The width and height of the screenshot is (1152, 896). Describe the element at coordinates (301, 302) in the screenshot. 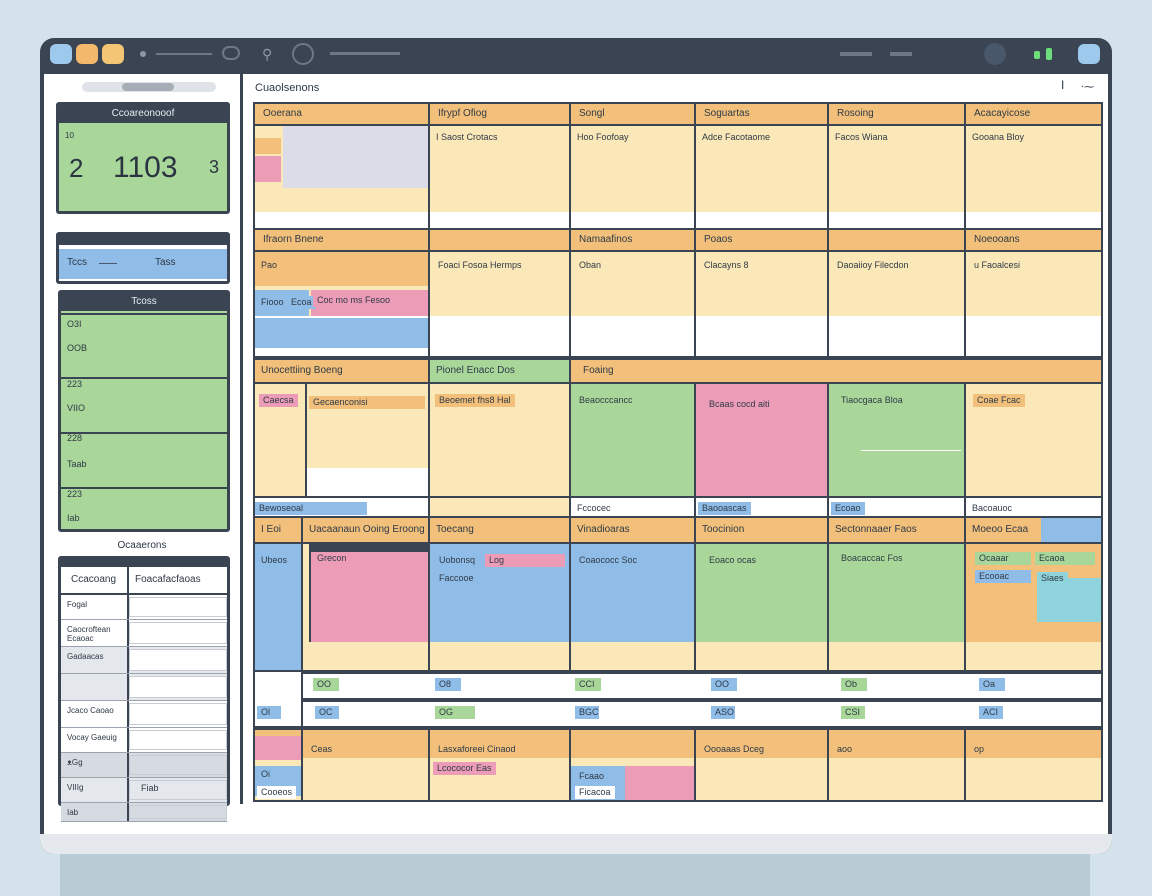

I see `event-tag: Ecoa` at that location.